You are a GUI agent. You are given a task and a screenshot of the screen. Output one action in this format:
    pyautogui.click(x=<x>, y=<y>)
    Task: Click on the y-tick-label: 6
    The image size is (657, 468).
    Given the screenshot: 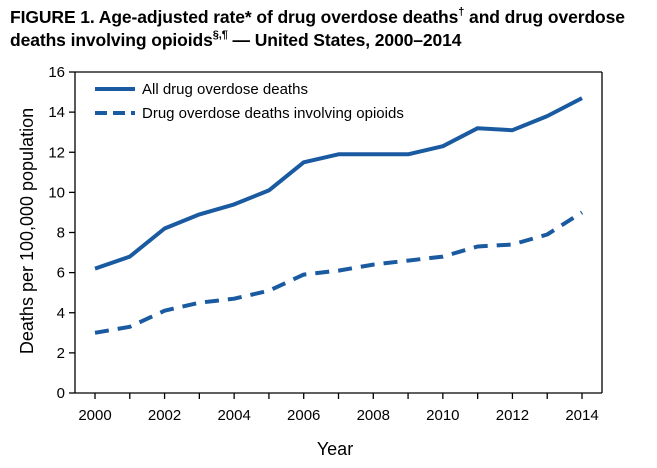 What is the action you would take?
    pyautogui.click(x=61, y=273)
    